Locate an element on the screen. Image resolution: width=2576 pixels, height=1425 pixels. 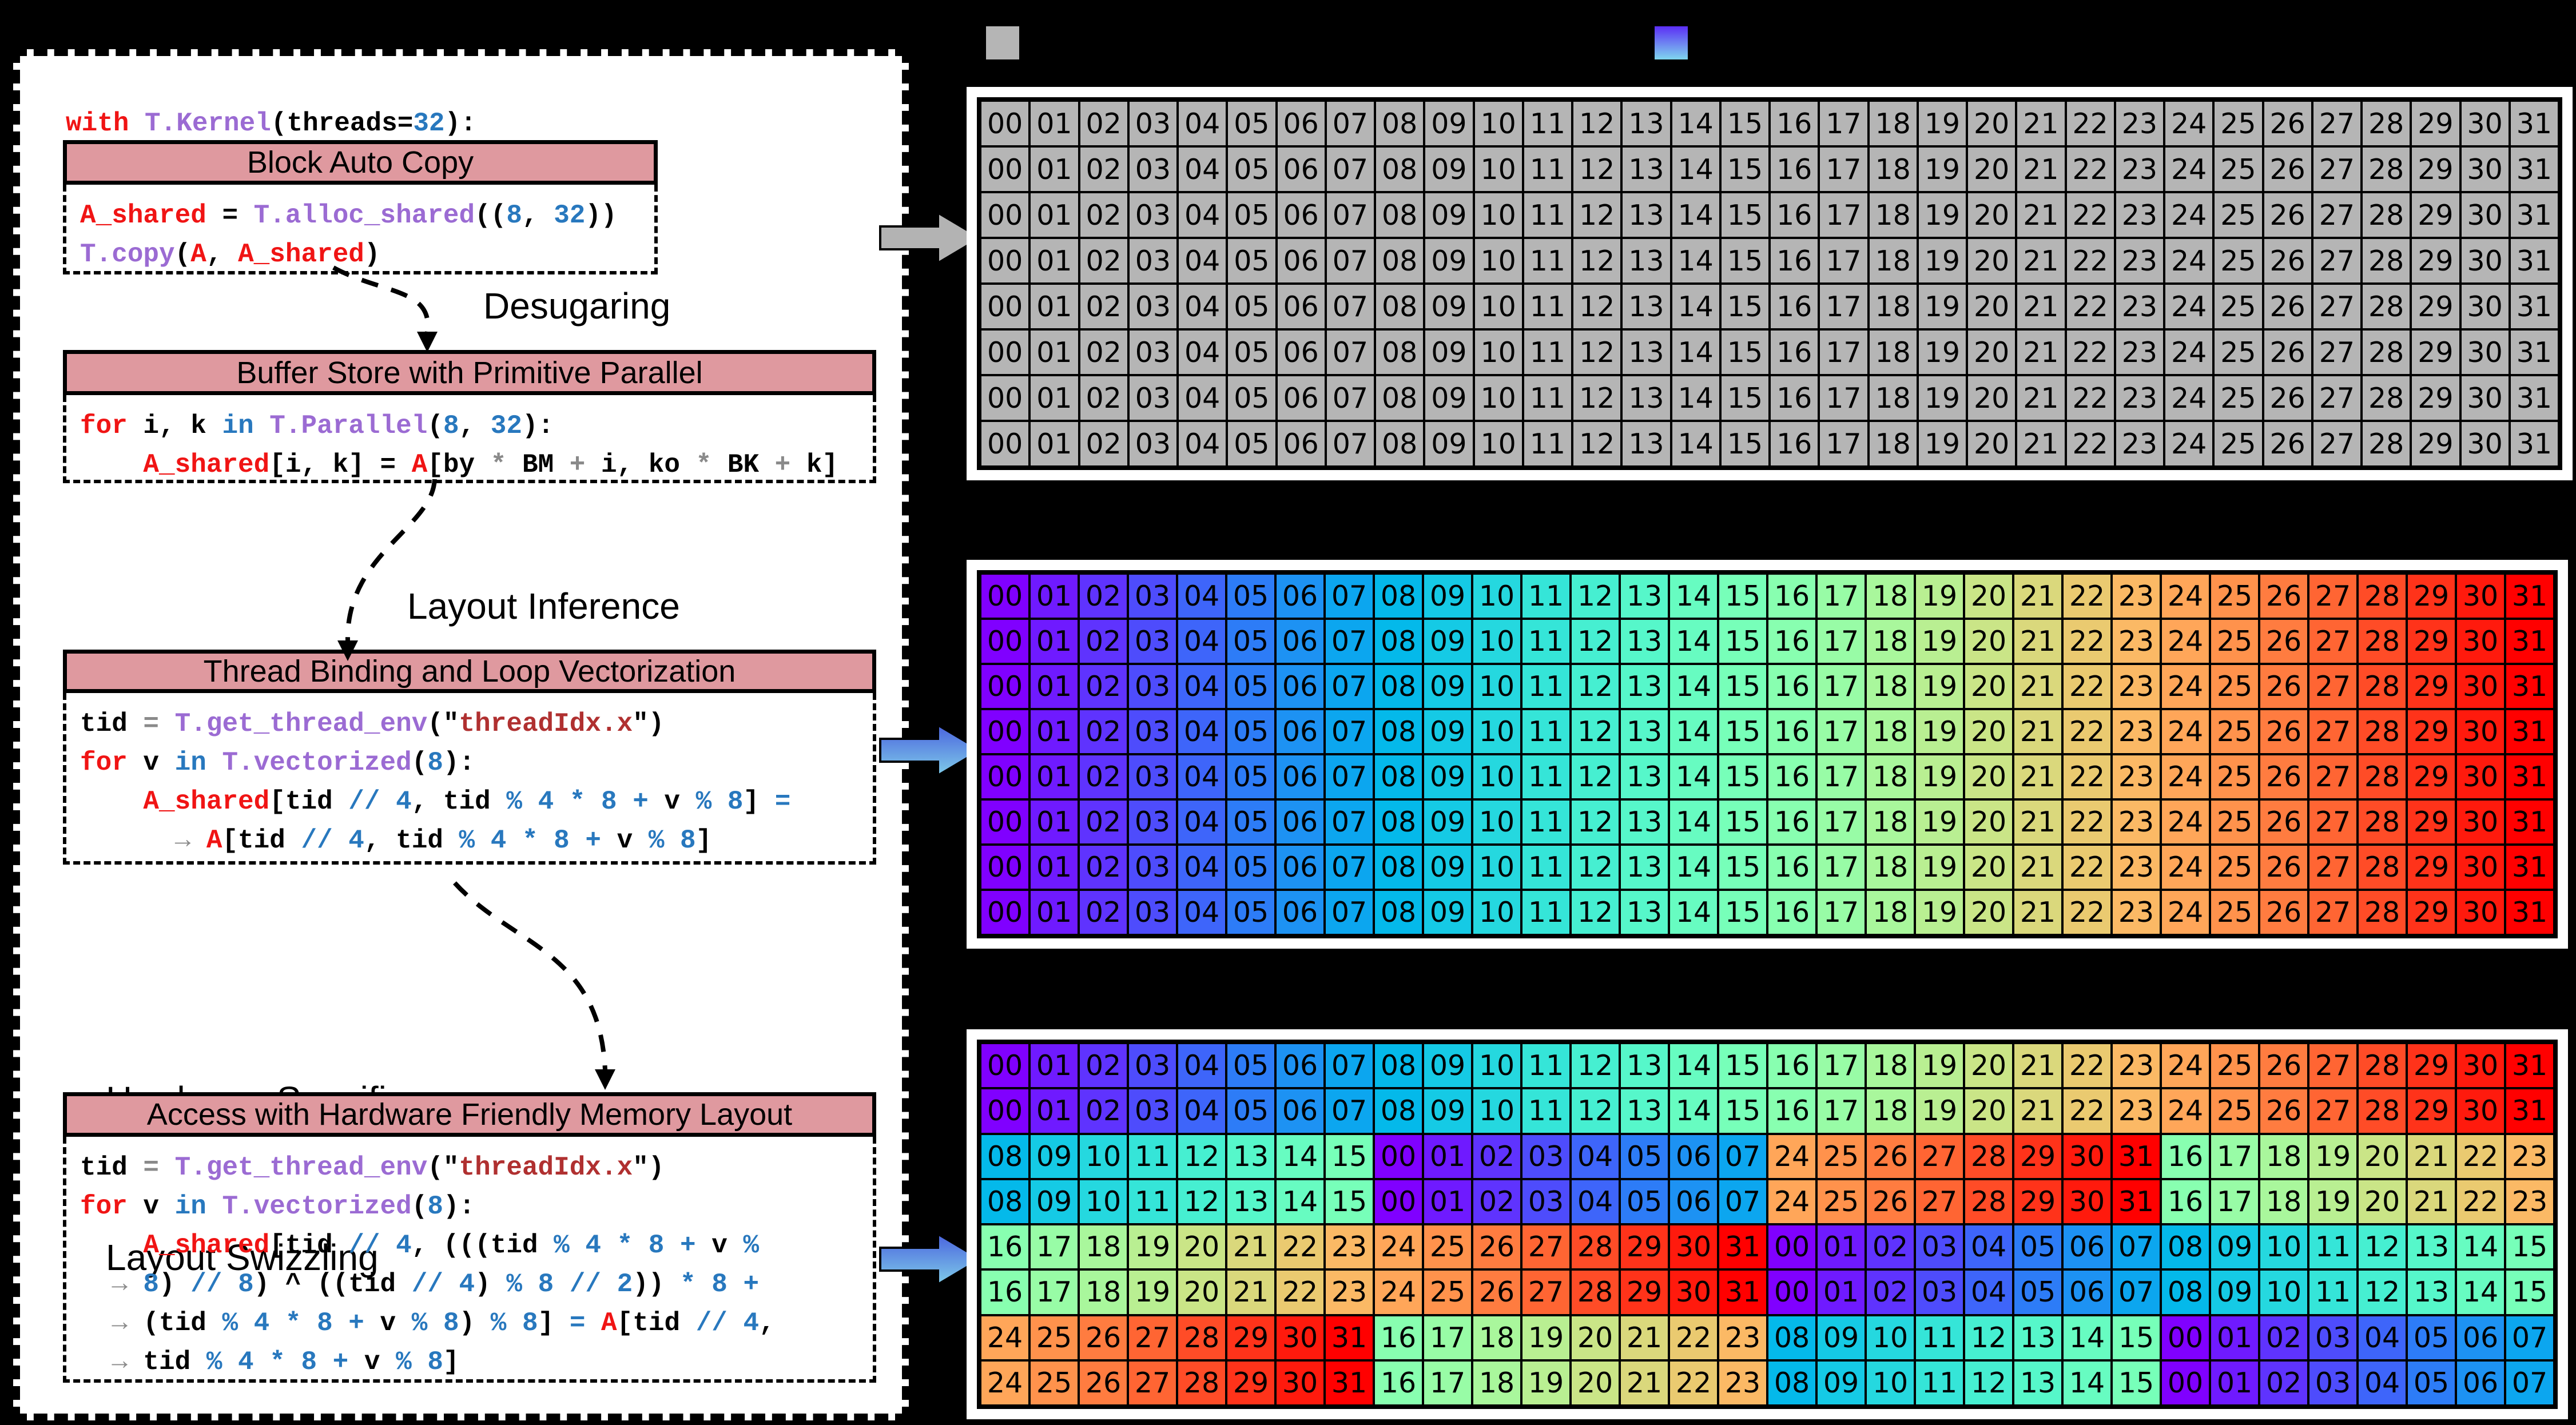
code-token: A is located at coordinates (609, 1323).